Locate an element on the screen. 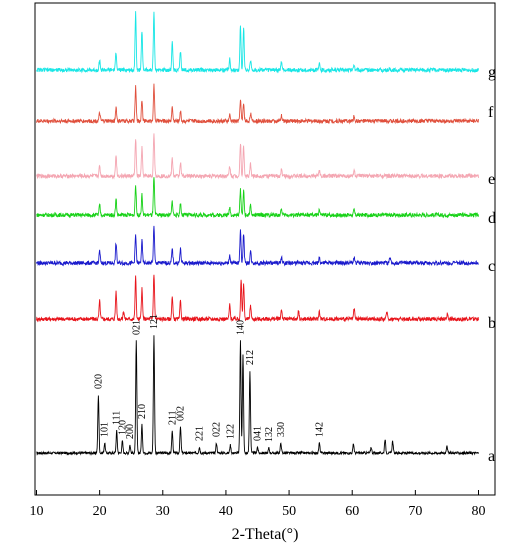  peak-label: 002 is located at coordinates (181, 413).